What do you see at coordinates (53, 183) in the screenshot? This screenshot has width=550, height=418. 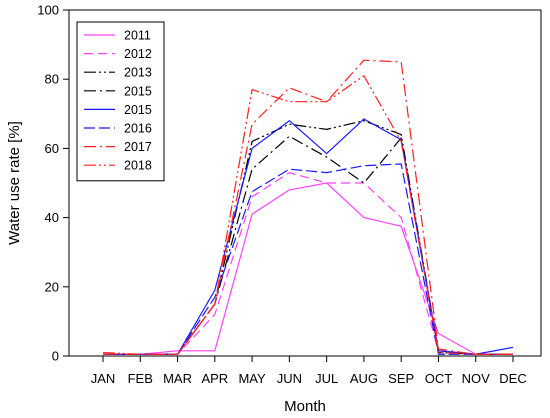 I see `y-axis: 0 20 40 60 80 100` at bounding box center [53, 183].